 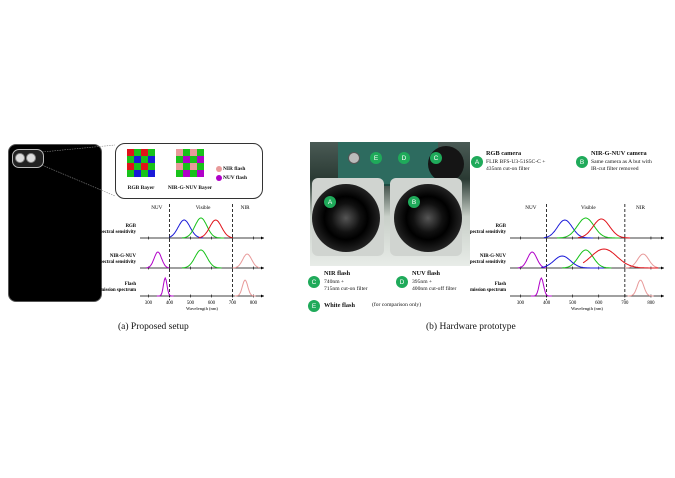 I want to click on annotation-e-body: (for comparison only), so click(x=397, y=305).